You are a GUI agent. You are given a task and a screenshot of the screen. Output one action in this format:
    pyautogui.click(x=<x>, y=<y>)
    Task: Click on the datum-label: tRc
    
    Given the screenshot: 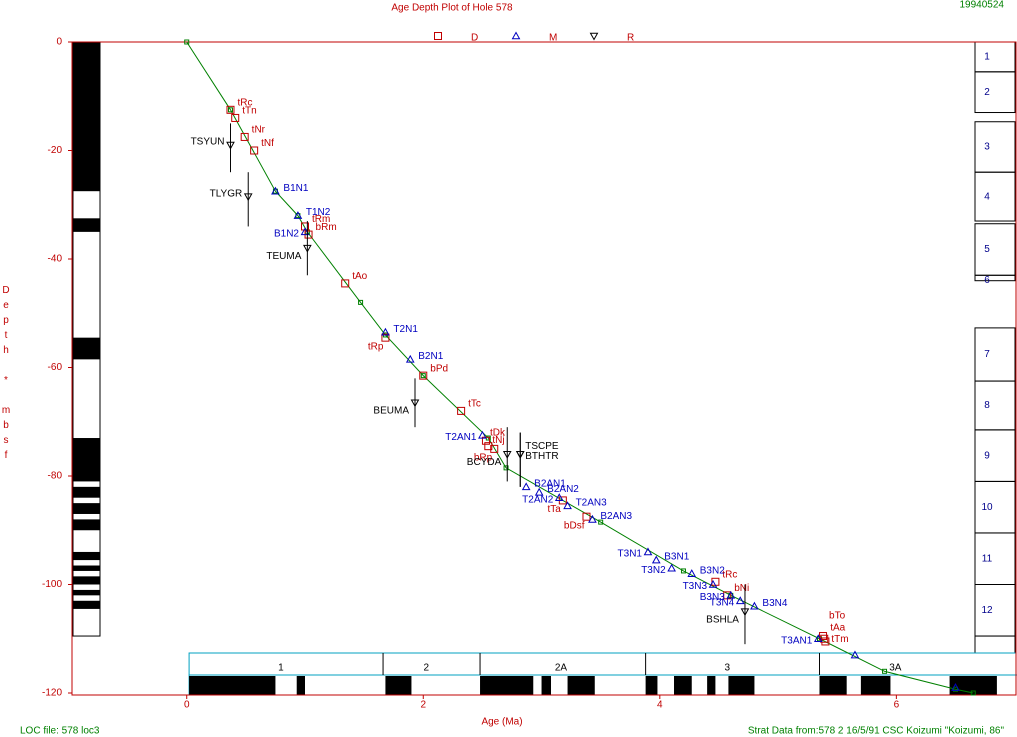 What is the action you would take?
    pyautogui.click(x=729, y=574)
    